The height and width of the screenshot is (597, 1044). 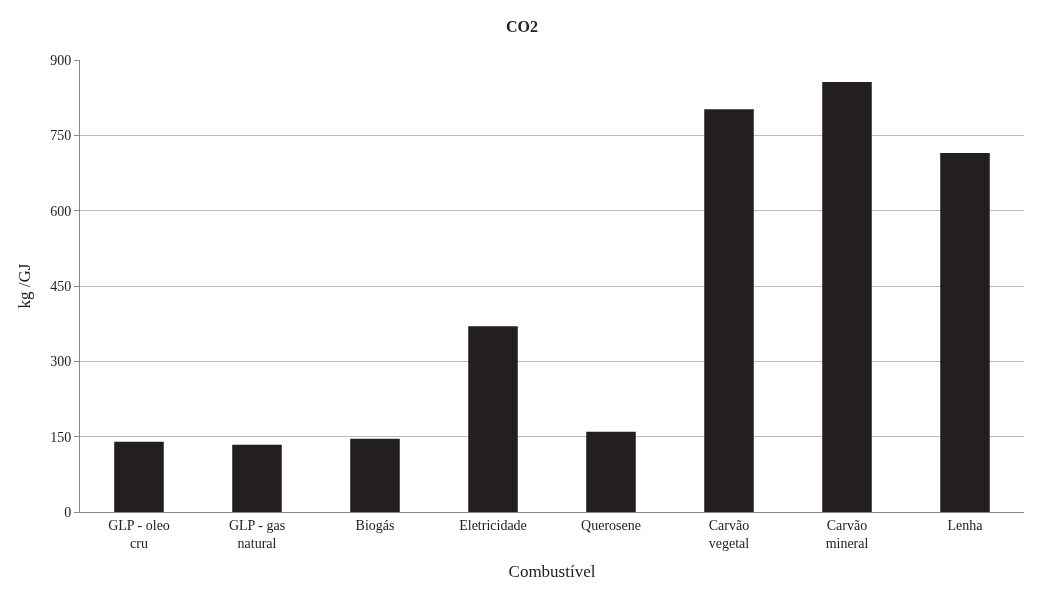 What do you see at coordinates (68, 512) in the screenshot?
I see `y-tick-label: 0` at bounding box center [68, 512].